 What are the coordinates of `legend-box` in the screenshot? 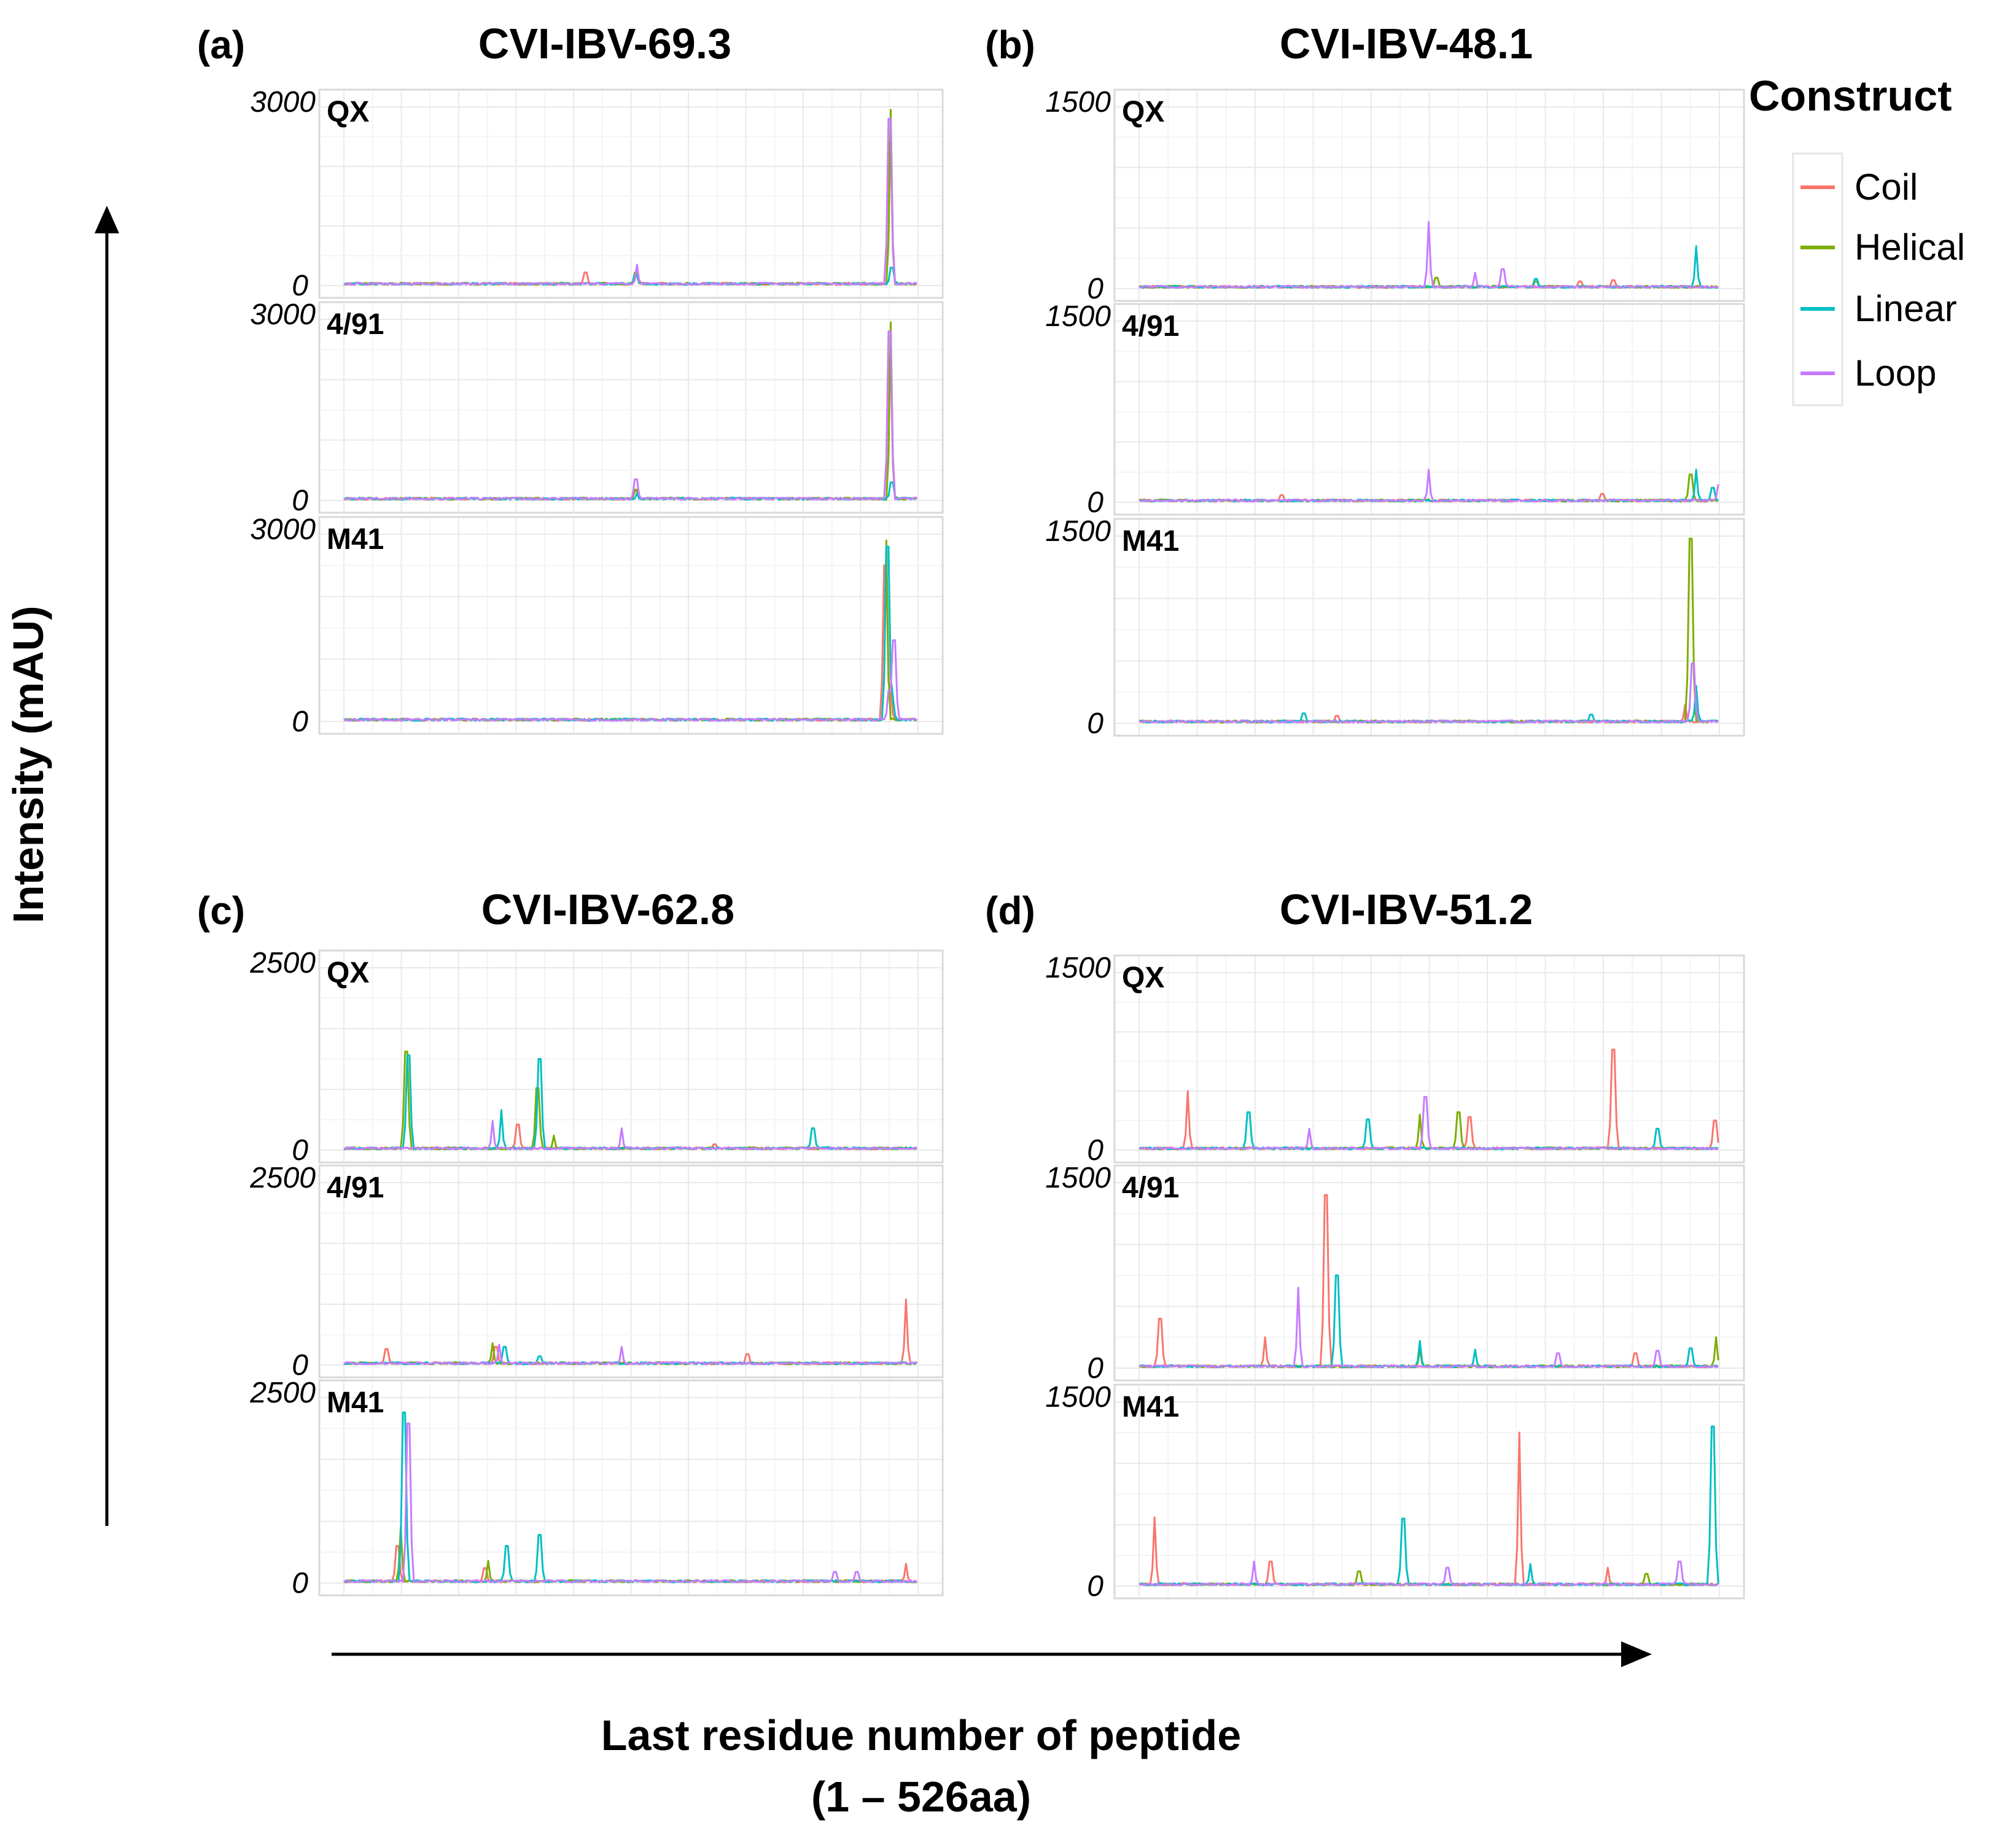 It's located at (1818, 279).